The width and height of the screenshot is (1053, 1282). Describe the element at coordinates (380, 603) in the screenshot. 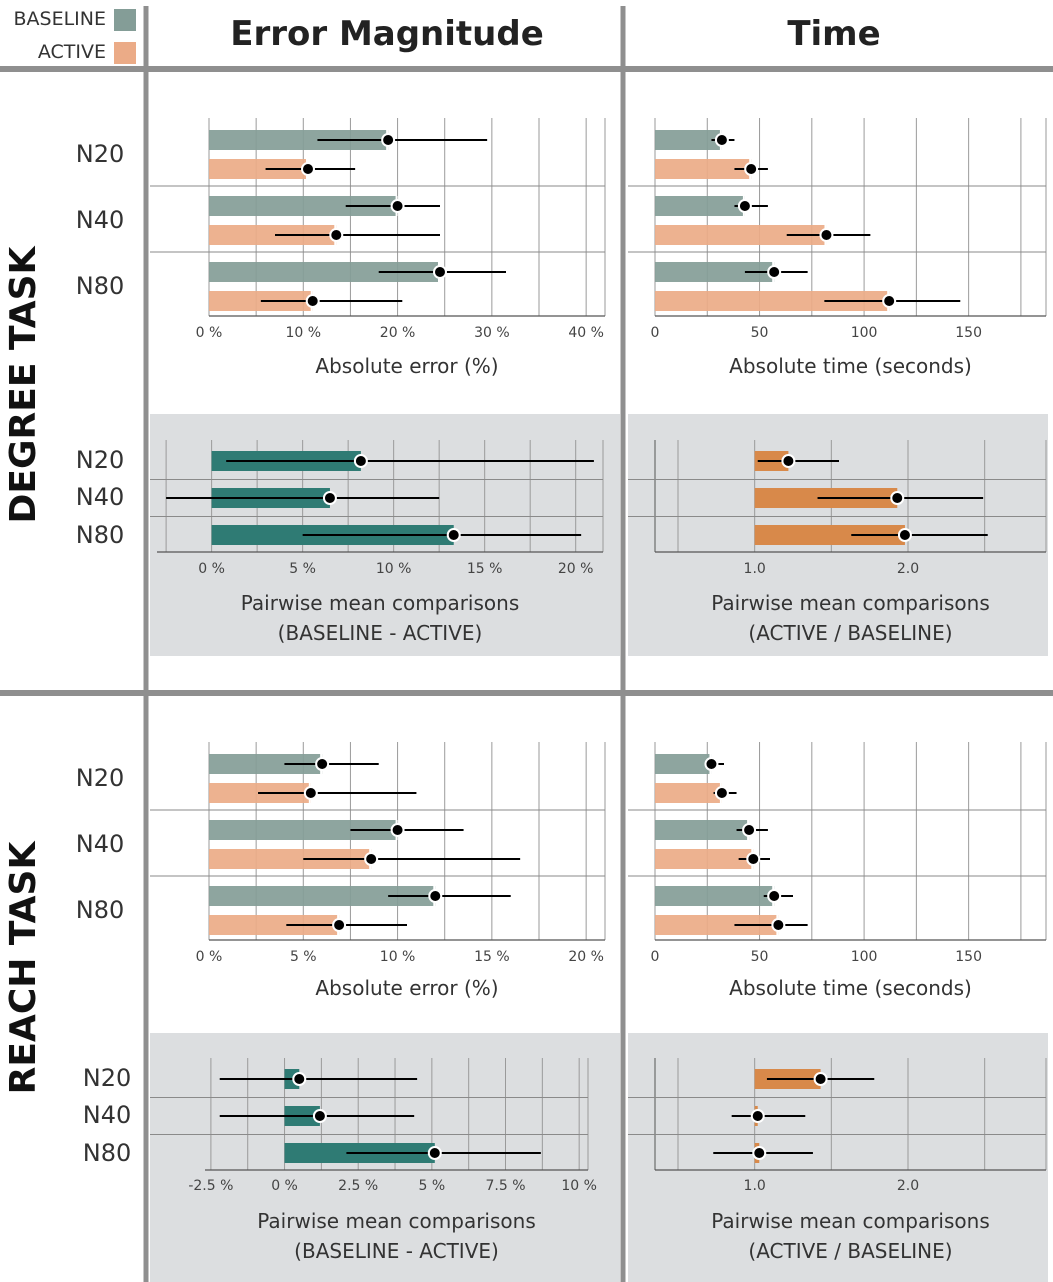

I see `degree-error-pairwise-x-label: Pairwise mean comparisons` at that location.